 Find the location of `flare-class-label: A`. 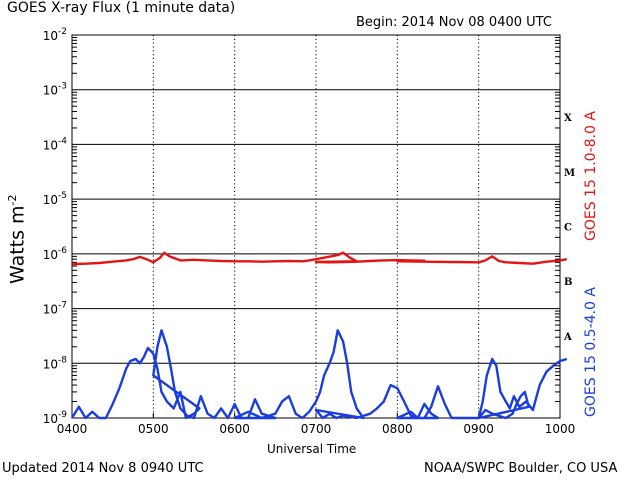

flare-class-label: A is located at coordinates (567, 337).